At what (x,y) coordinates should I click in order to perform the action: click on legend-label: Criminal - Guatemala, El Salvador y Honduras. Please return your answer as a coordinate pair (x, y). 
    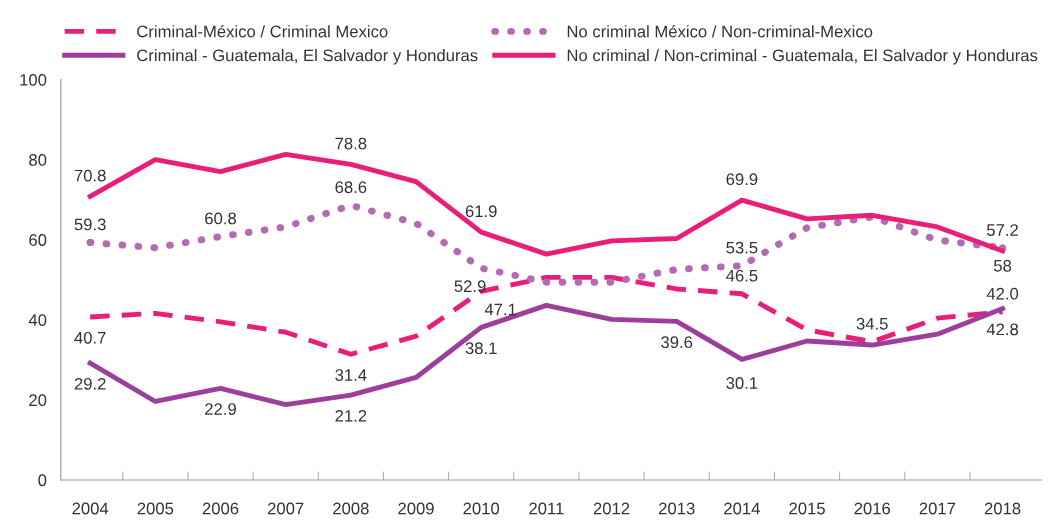
    Looking at the image, I should click on (307, 57).